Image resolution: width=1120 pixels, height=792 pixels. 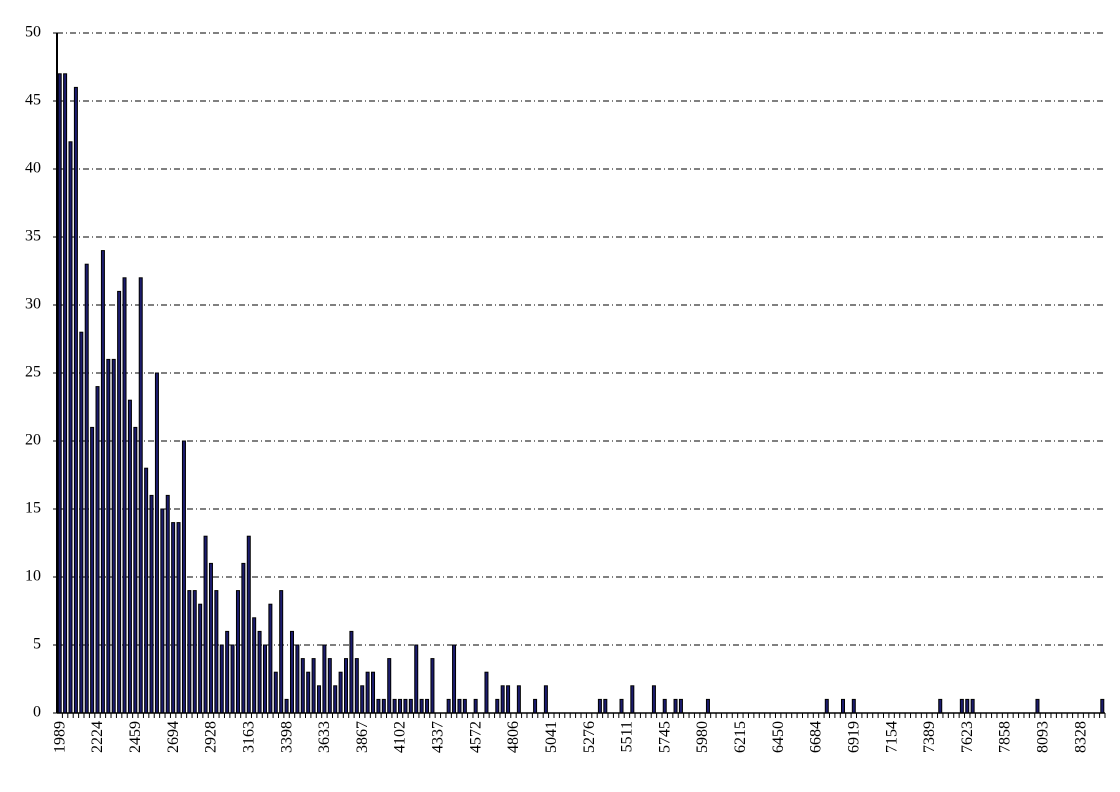 I want to click on x-tick-label: 4102, so click(x=400, y=737).